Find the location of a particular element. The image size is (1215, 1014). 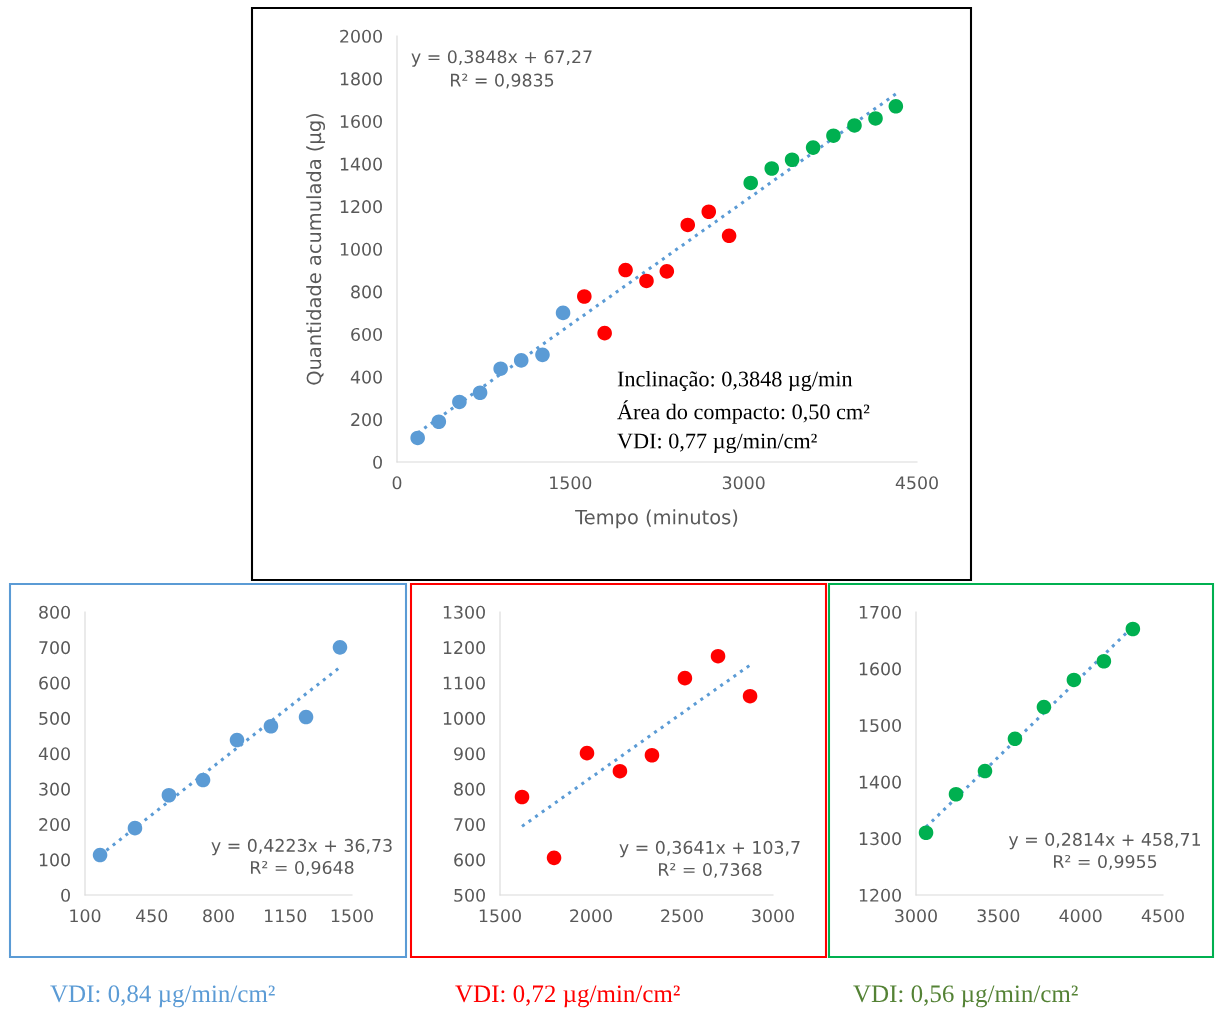

x-tick-label: 3500 is located at coordinates (998, 916).